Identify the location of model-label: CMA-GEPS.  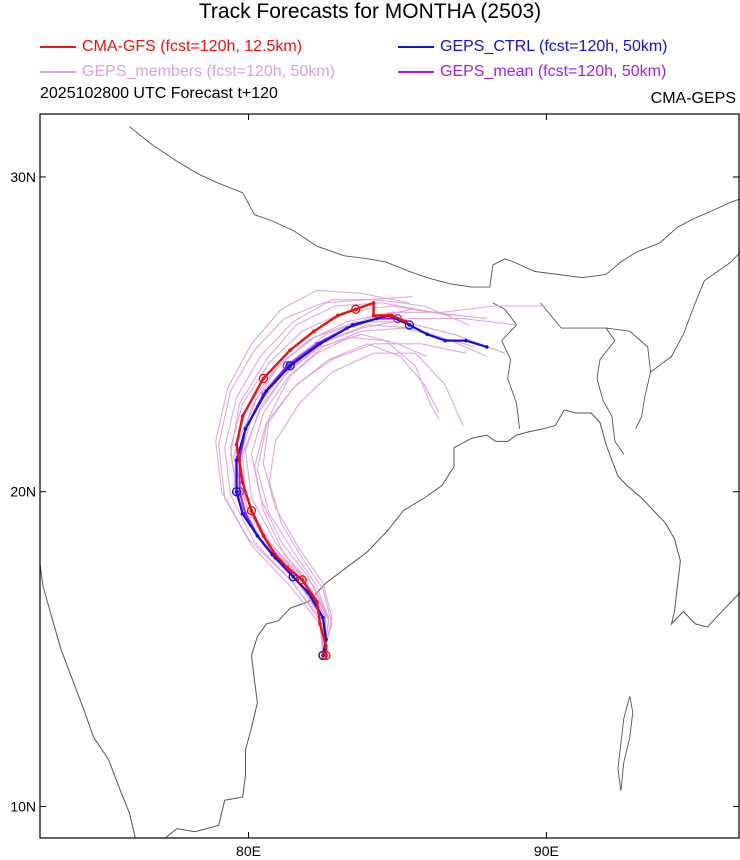
(693, 98).